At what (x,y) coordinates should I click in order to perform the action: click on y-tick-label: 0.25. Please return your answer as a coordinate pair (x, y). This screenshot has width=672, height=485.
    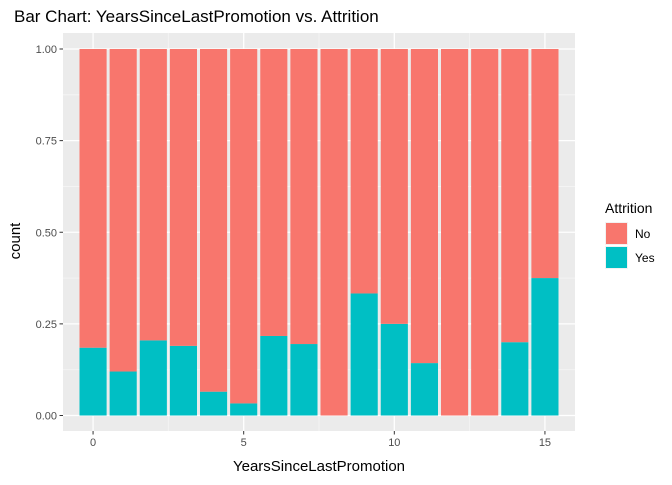
    Looking at the image, I should click on (46, 325).